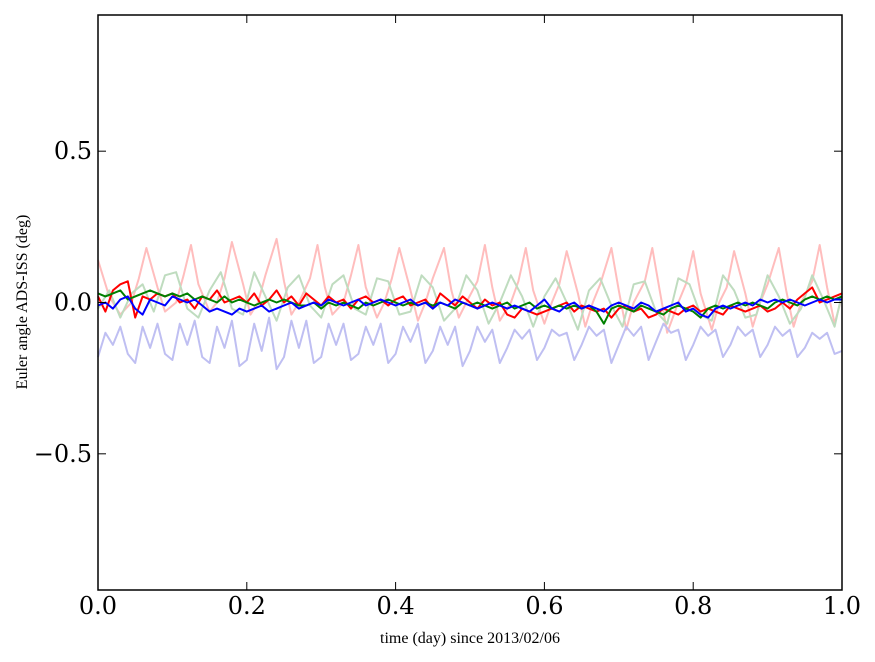 The height and width of the screenshot is (662, 875). What do you see at coordinates (98, 606) in the screenshot?
I see `x-tick-label: 0.0` at bounding box center [98, 606].